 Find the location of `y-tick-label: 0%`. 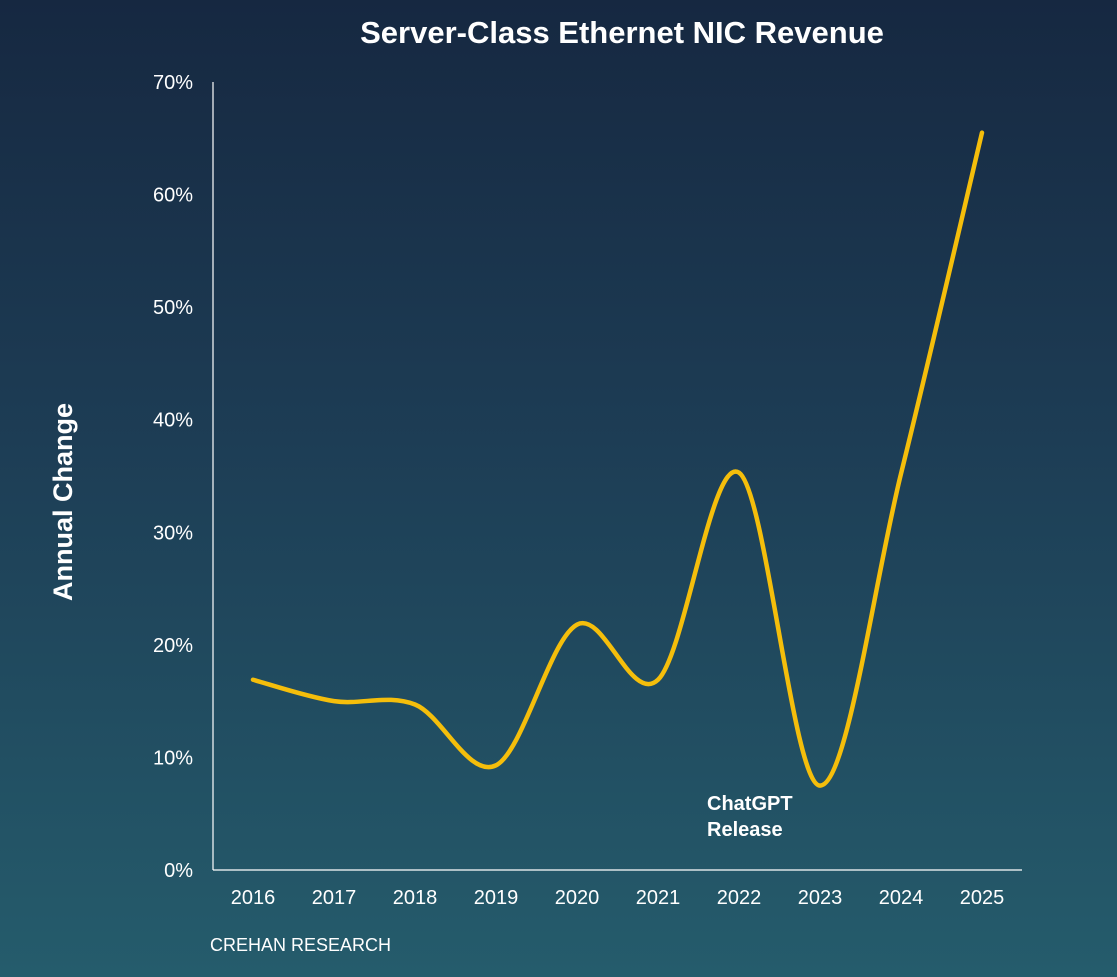

y-tick-label: 0% is located at coordinates (178, 871).